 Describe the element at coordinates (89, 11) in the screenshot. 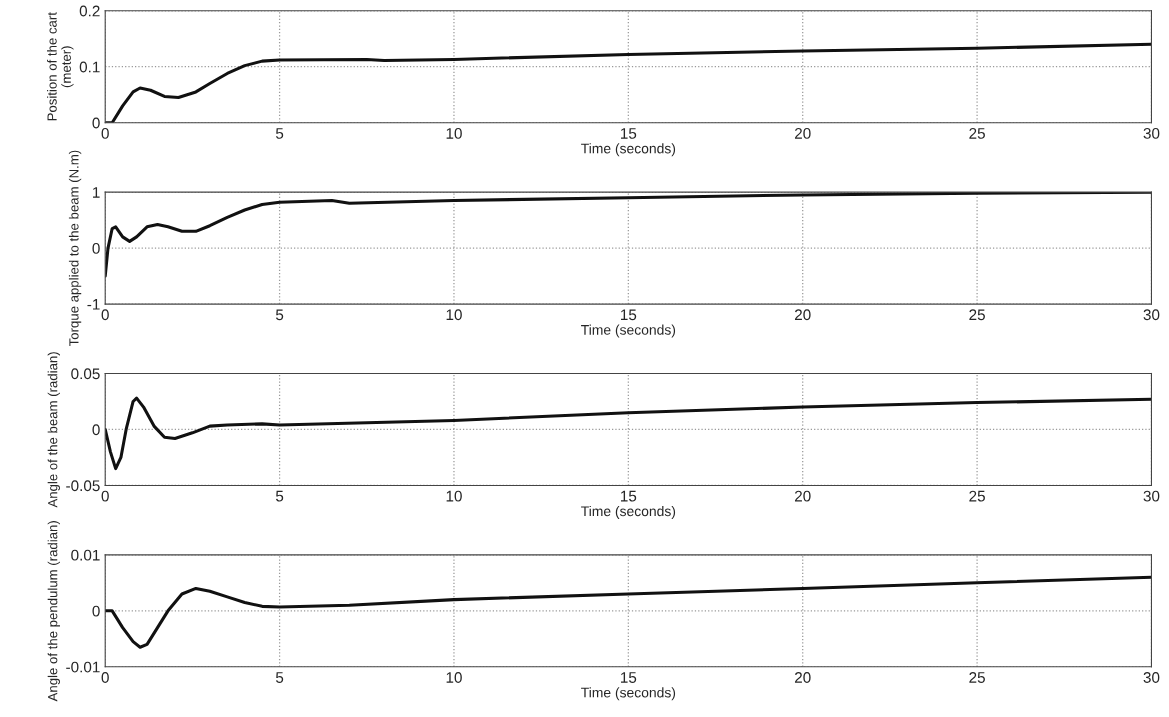

I see `y-tick-label: 0.2` at that location.